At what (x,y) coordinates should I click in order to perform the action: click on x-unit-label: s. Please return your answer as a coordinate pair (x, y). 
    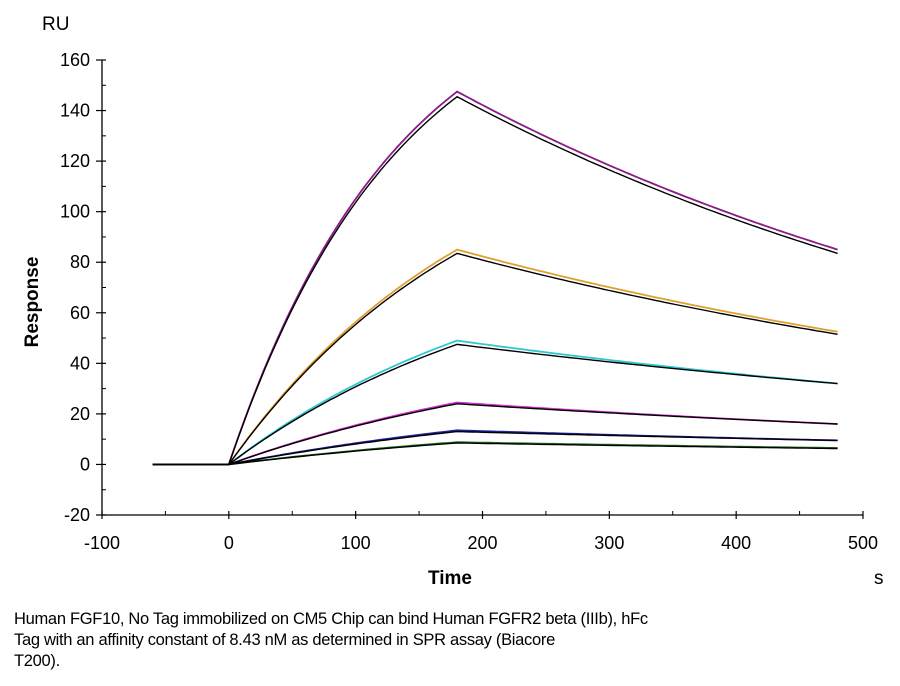
    Looking at the image, I should click on (879, 578).